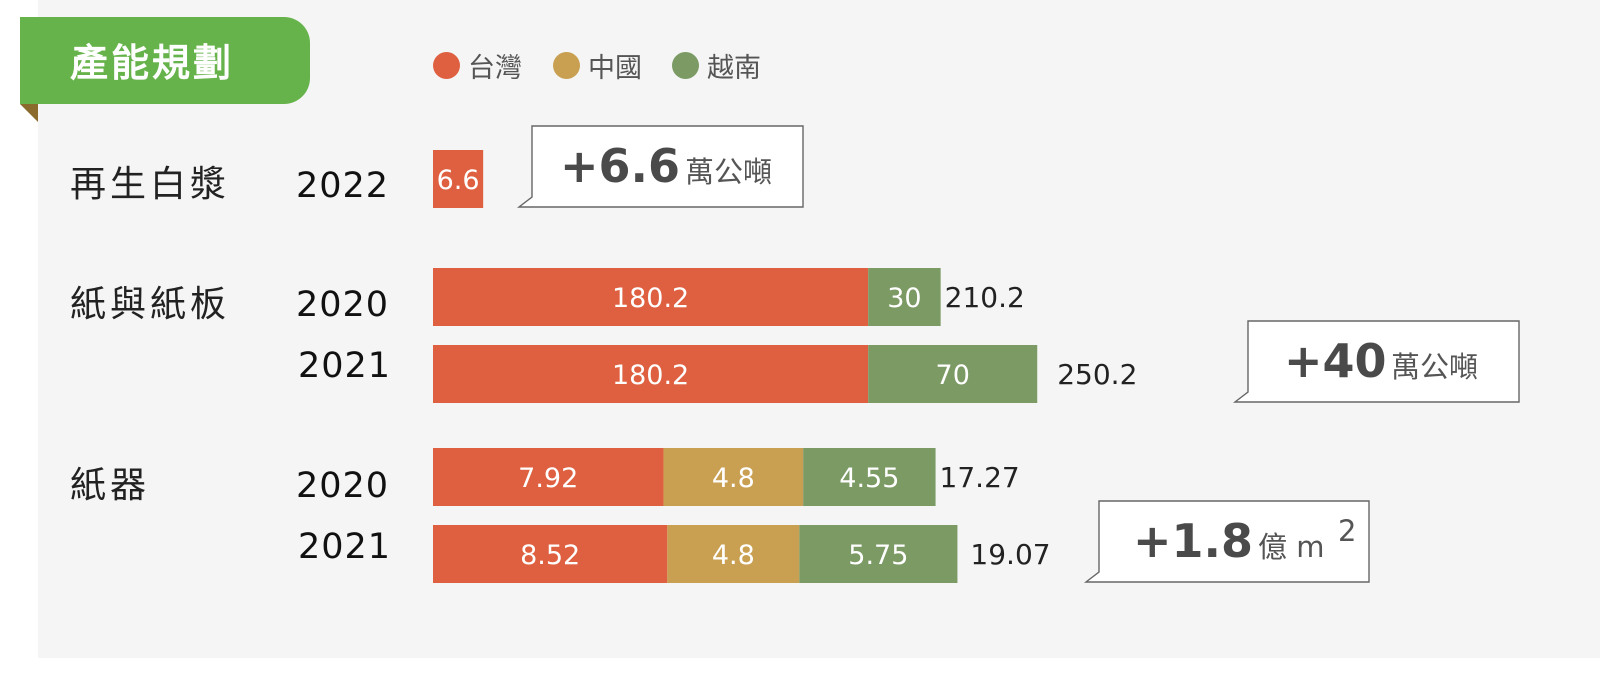 This screenshot has height=673, width=1600. I want to click on title-tab, so click(165, 60).